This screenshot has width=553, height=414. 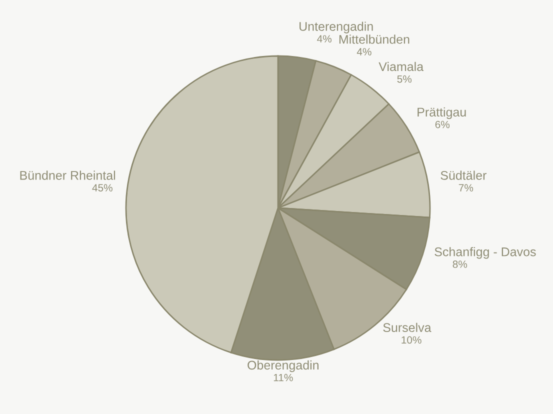 I want to click on data-label: 6%, so click(x=442, y=124).